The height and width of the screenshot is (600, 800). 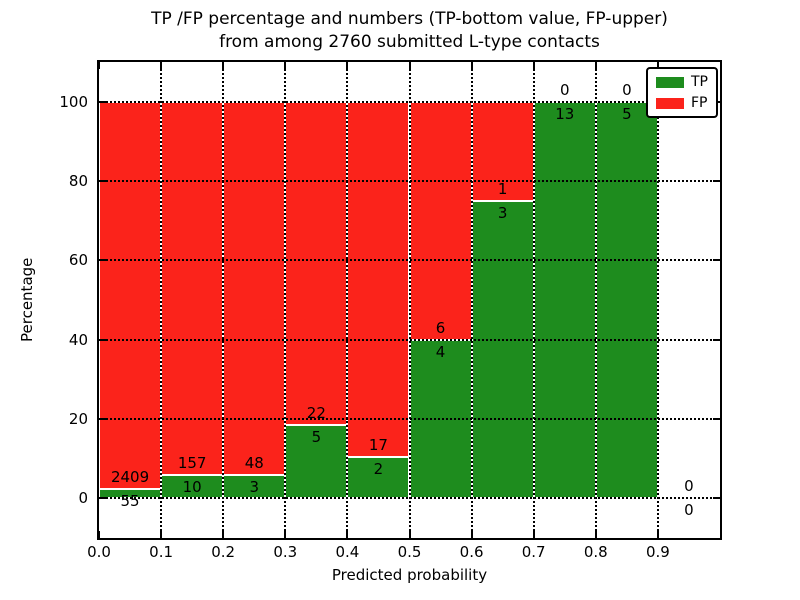 What do you see at coordinates (409, 552) in the screenshot?
I see `x-tick-label: 0.5` at bounding box center [409, 552].